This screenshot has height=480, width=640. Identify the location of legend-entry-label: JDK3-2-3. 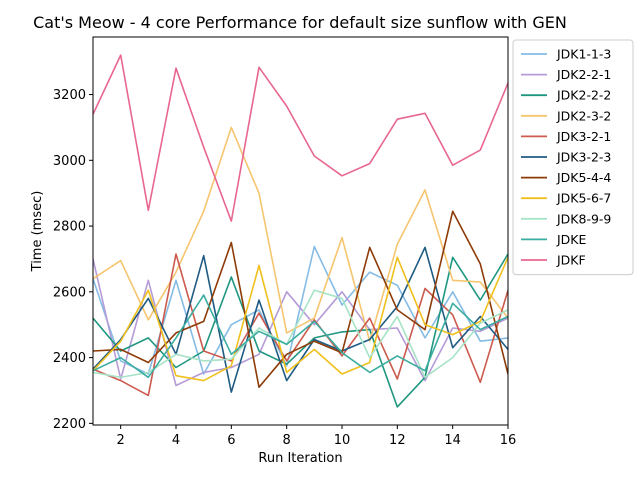
(583, 157).